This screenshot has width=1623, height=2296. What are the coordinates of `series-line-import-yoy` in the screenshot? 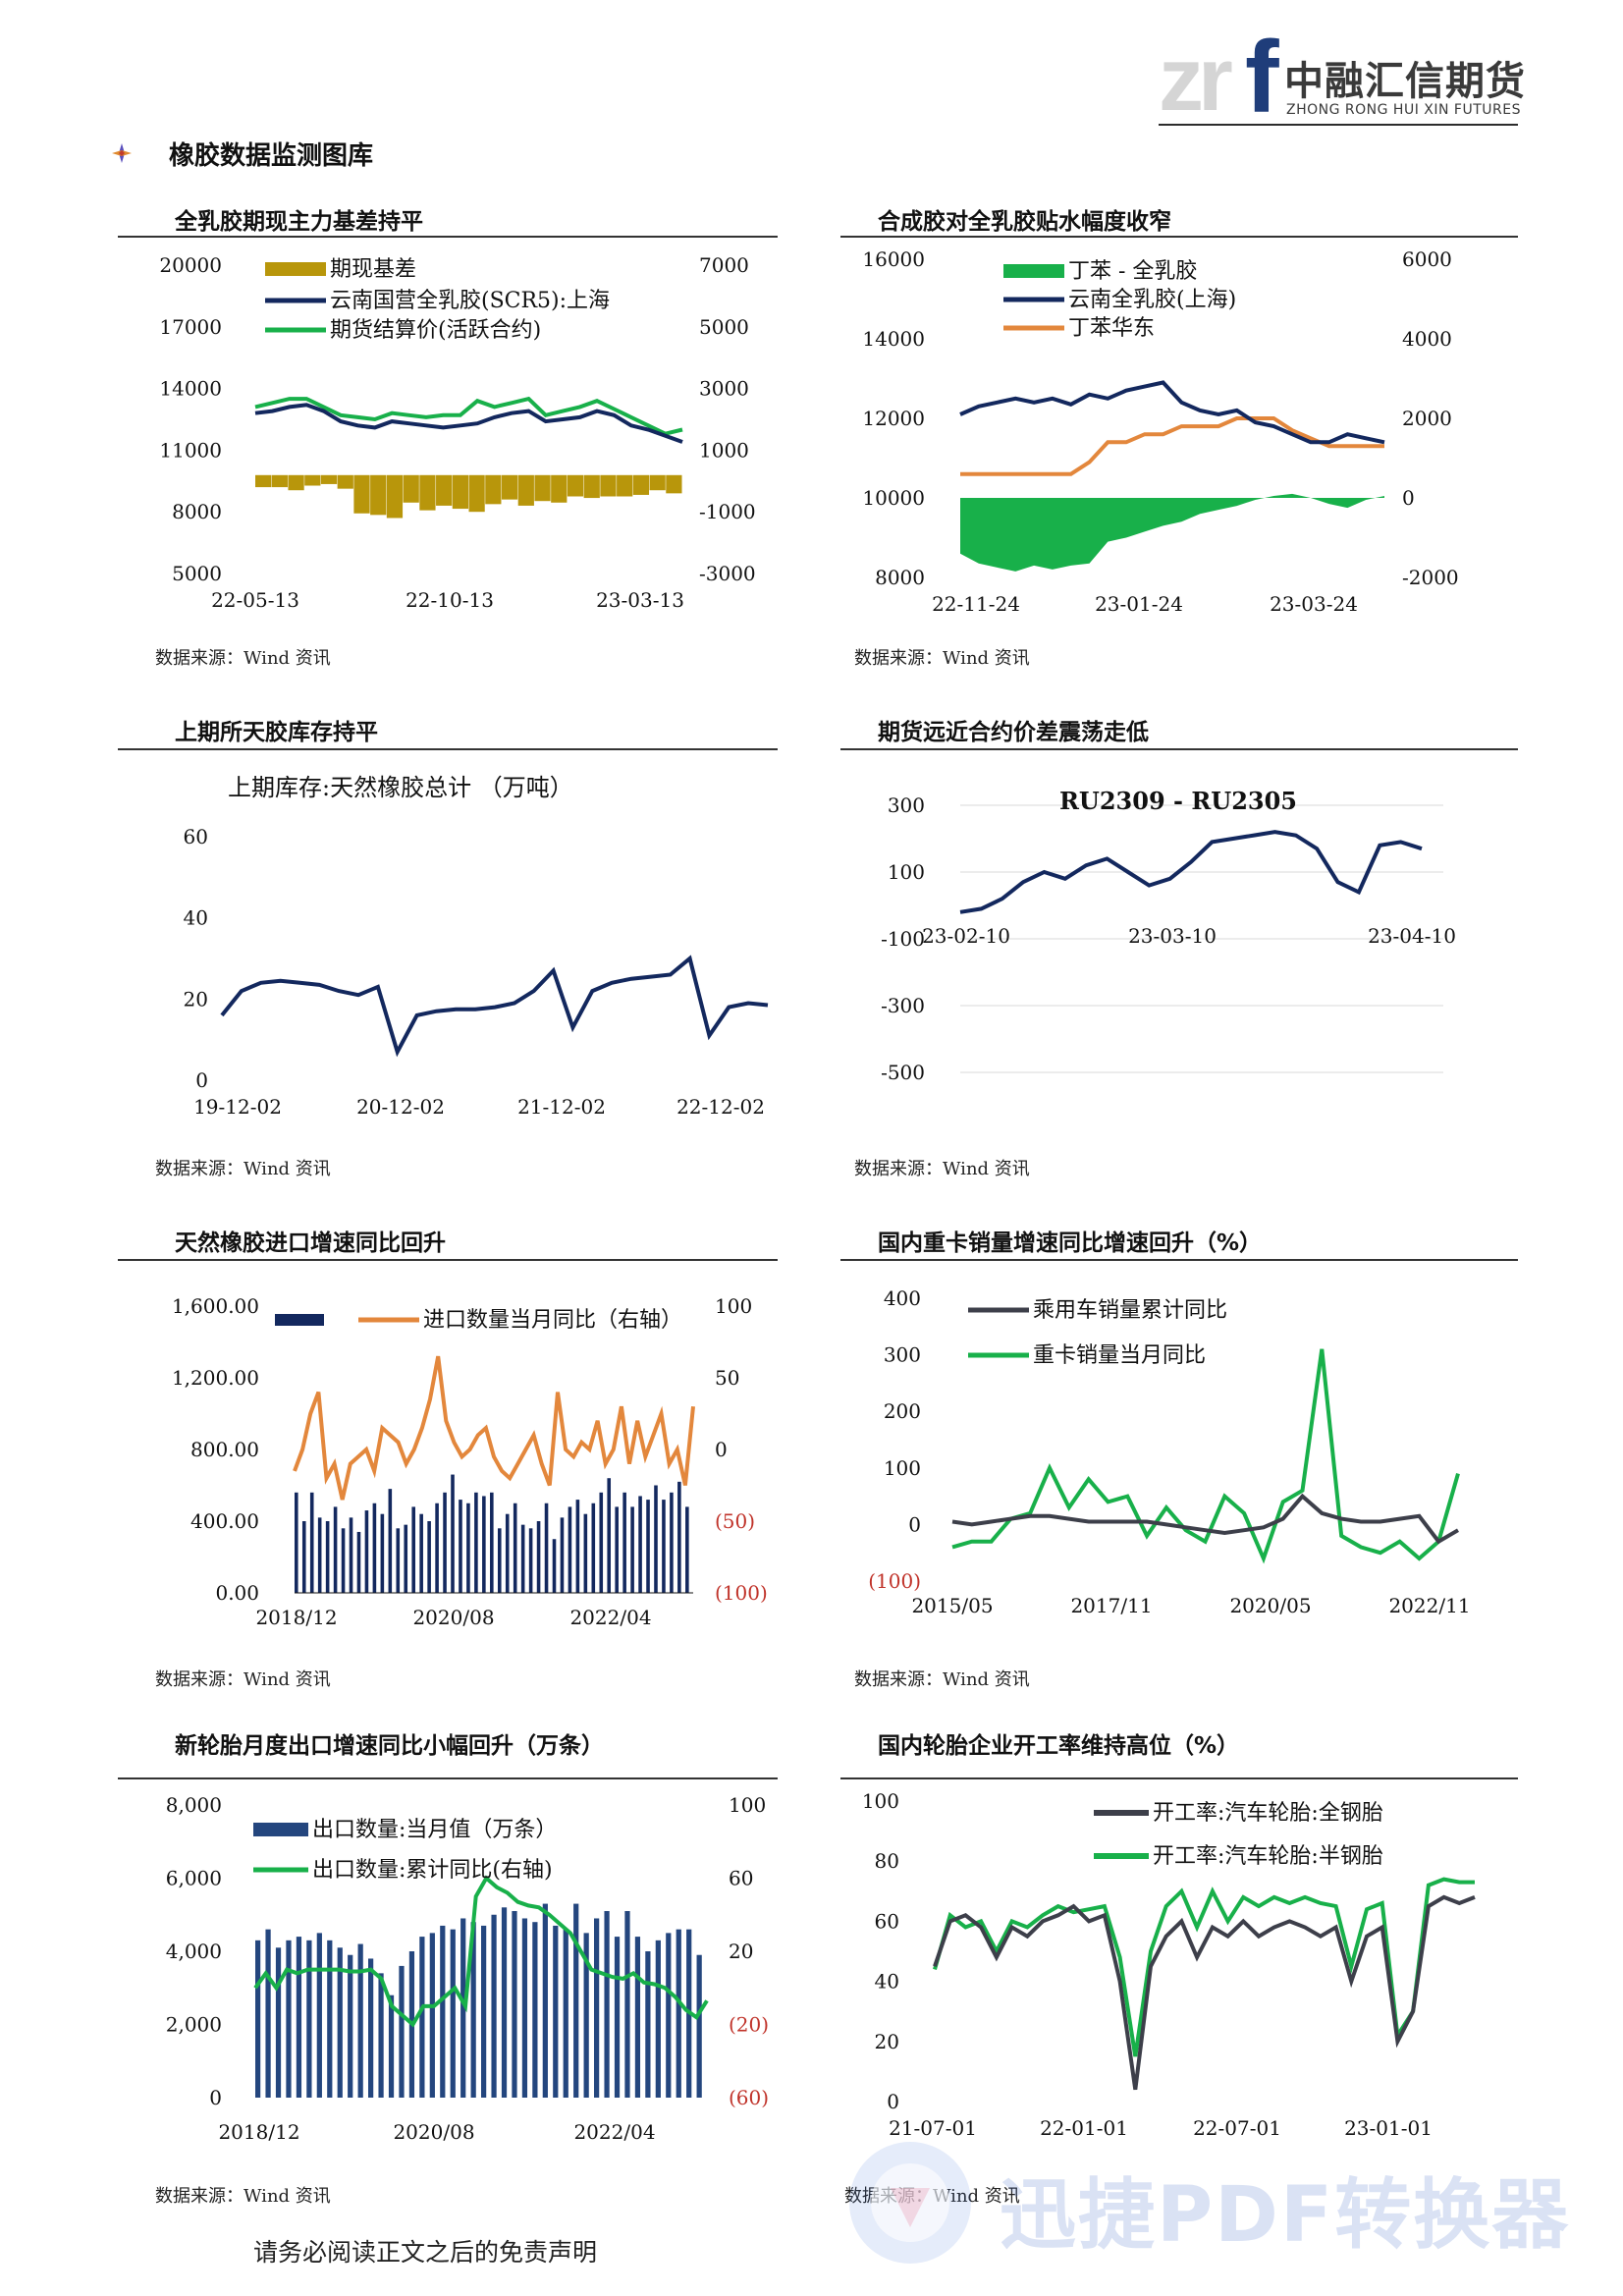 It's located at (494, 1428).